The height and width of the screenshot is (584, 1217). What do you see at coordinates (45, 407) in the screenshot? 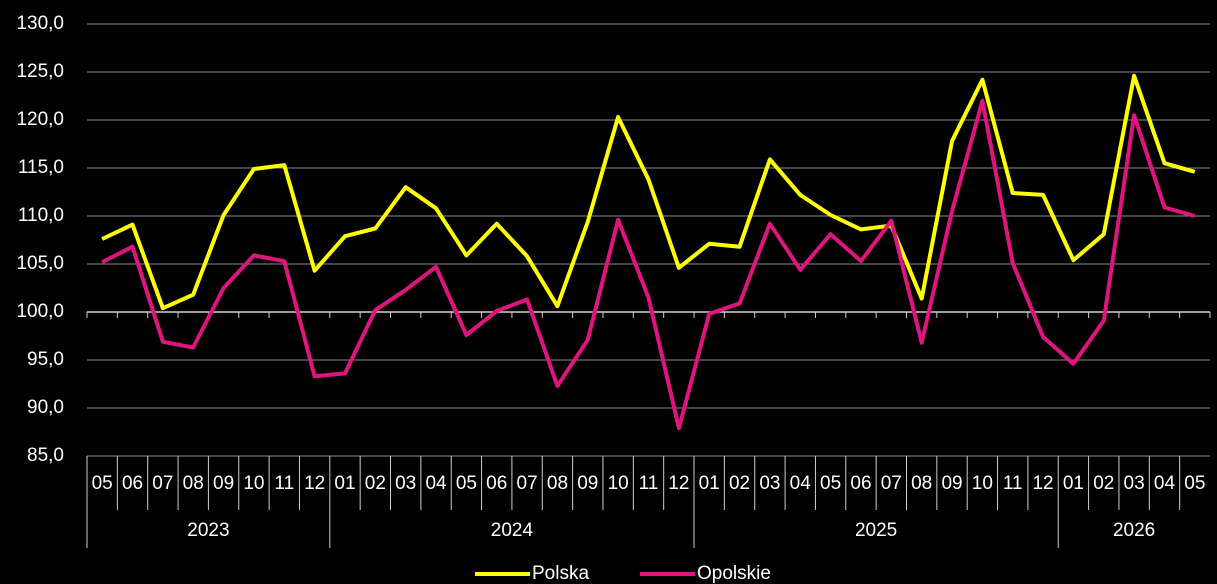
I see `y-tick-label: 90,0` at bounding box center [45, 407].